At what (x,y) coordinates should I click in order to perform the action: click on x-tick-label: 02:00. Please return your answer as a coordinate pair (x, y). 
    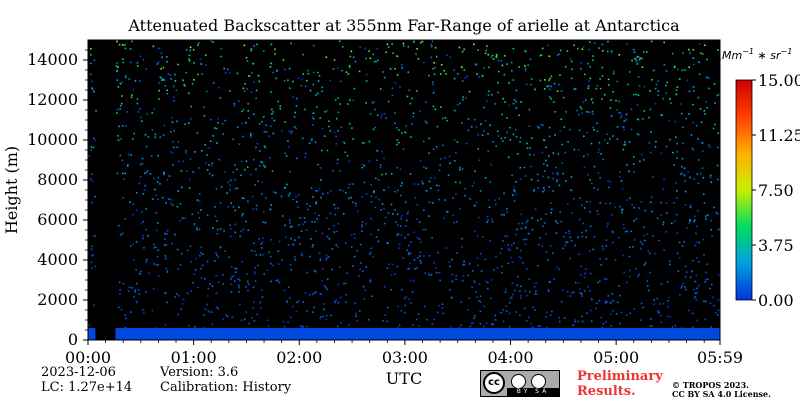
    Looking at the image, I should click on (299, 357).